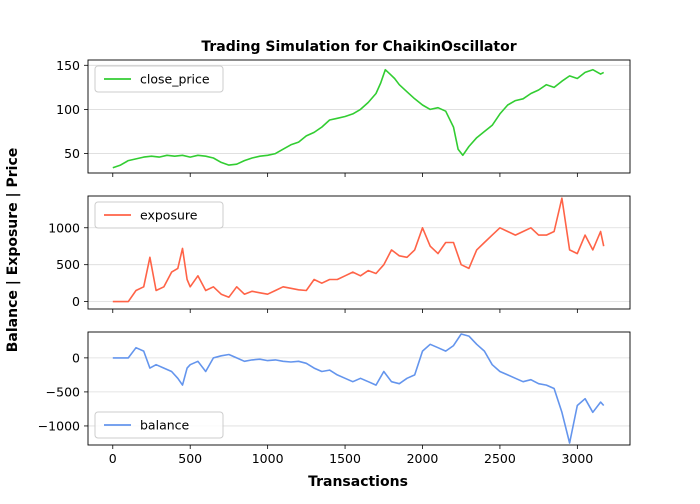  I want to click on legend-balance: balance, so click(159, 425).